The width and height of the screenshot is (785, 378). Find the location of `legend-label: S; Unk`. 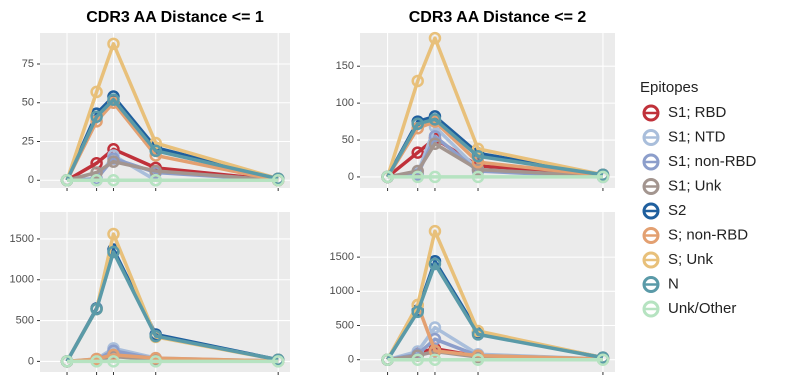

legend-label: S; Unk is located at coordinates (691, 259).